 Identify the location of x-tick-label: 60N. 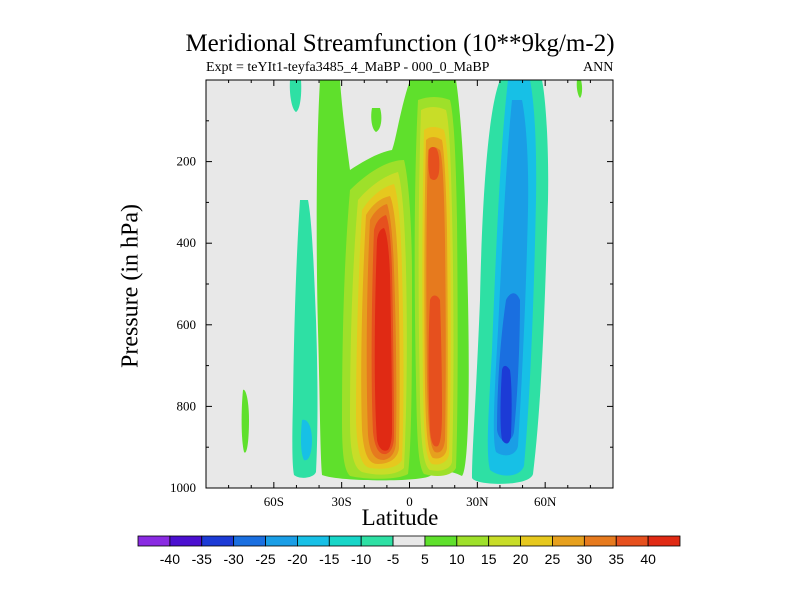
(545, 501).